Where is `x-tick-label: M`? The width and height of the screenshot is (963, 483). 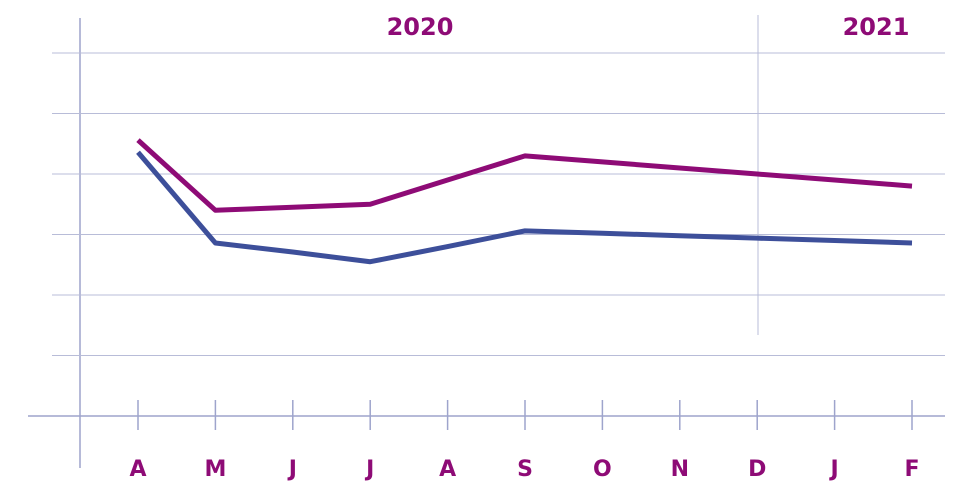
x-tick-label: M is located at coordinates (215, 469).